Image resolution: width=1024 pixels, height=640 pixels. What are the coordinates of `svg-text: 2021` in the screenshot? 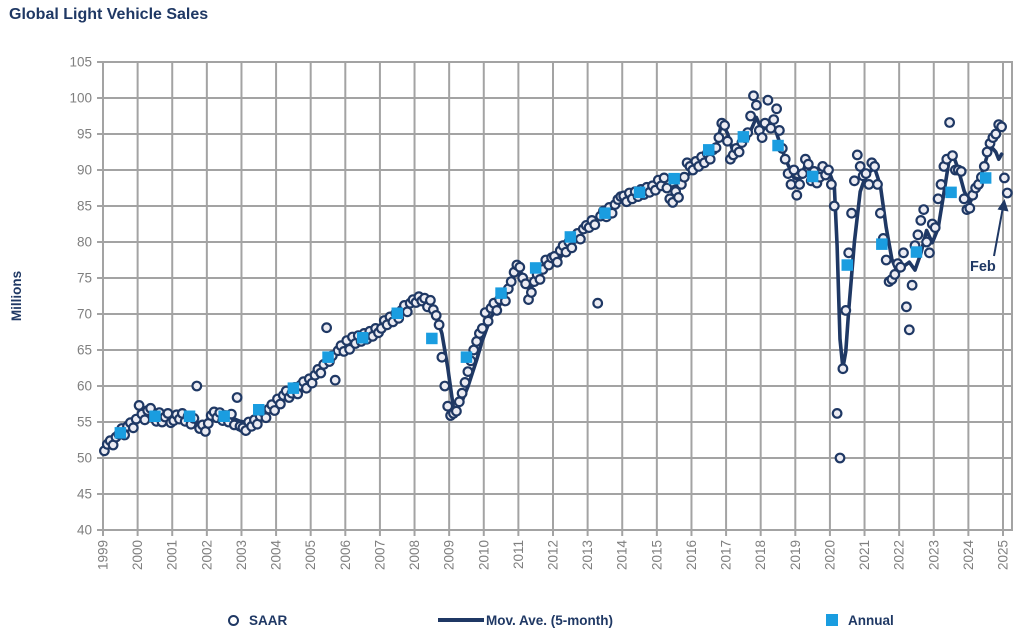 It's located at (864, 555).